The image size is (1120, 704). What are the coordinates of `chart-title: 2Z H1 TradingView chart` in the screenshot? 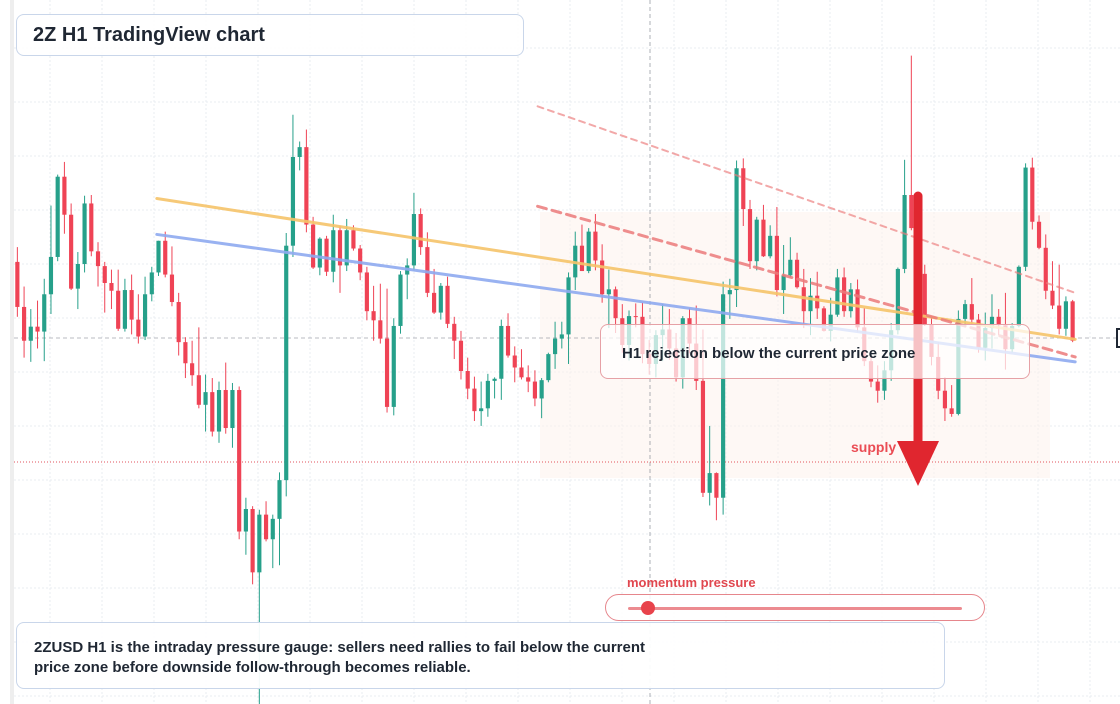 It's located at (270, 35).